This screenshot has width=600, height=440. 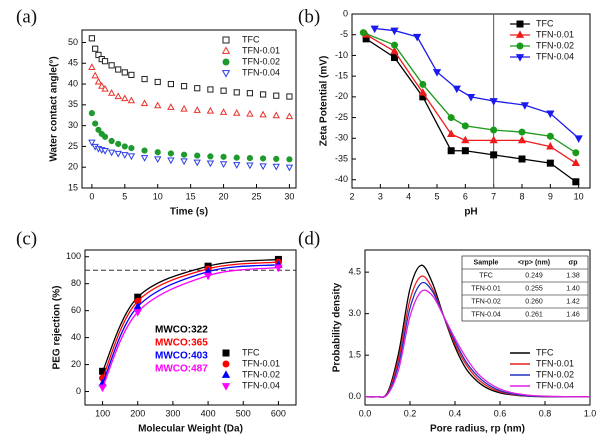 I want to click on x-tick-label: 500, so click(x=243, y=413).